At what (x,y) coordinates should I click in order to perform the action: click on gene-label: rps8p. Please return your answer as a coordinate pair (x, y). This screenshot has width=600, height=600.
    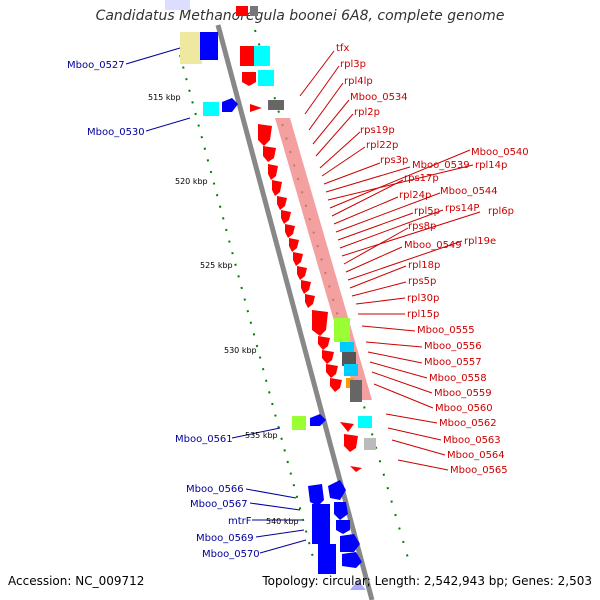
    Looking at the image, I should click on (422, 226).